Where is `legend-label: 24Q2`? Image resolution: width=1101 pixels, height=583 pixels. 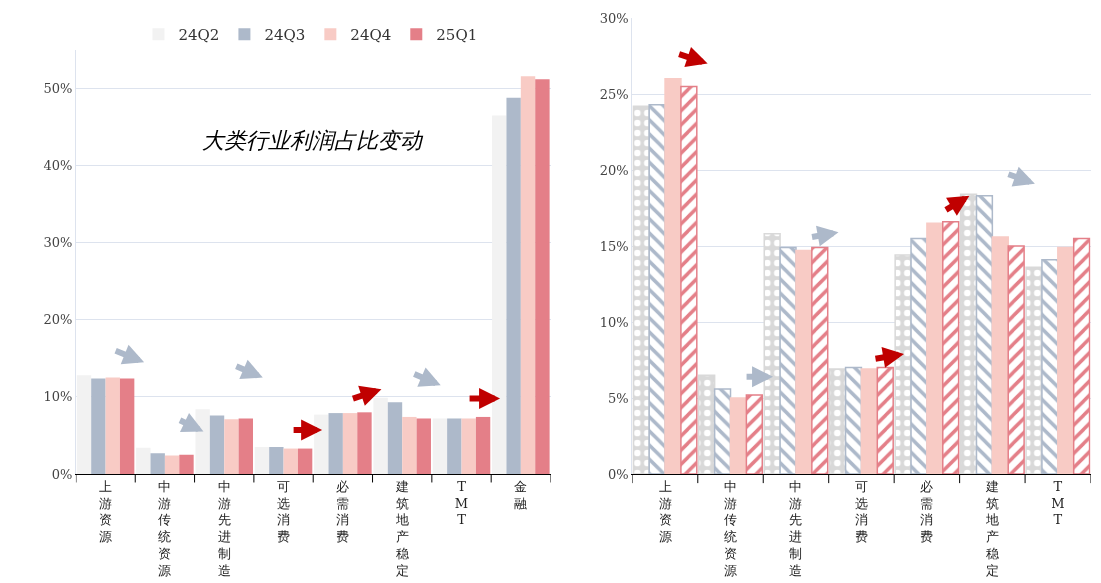 legend-label: 24Q2 is located at coordinates (199, 35).